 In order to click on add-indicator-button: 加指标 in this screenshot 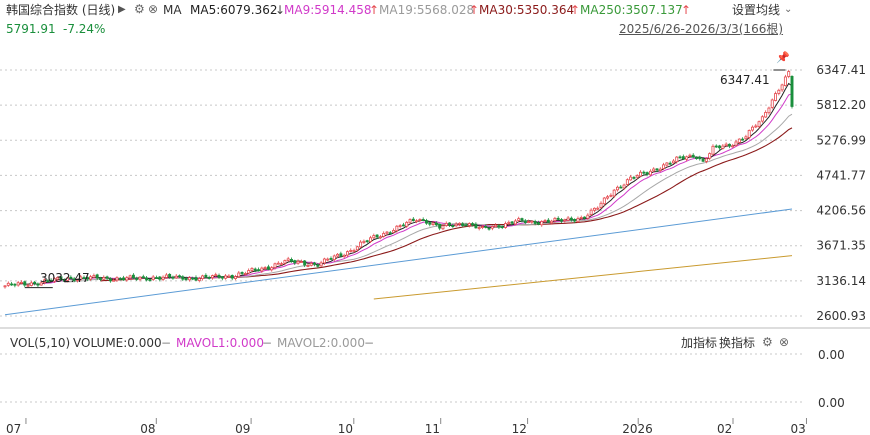, I will do `click(699, 343)`.